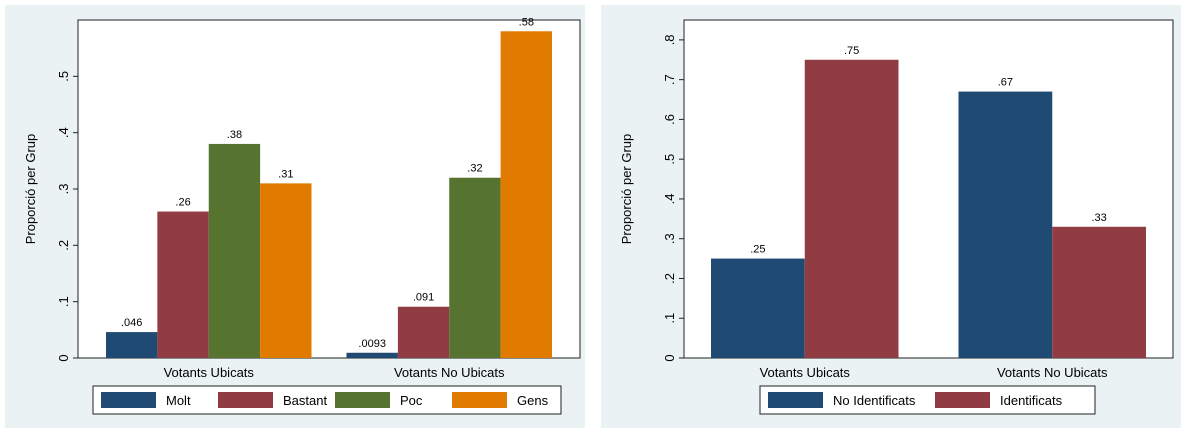 Image resolution: width=1186 pixels, height=431 pixels. Describe the element at coordinates (286, 270) in the screenshot. I see `bar-gens-votants-ubicats` at that location.